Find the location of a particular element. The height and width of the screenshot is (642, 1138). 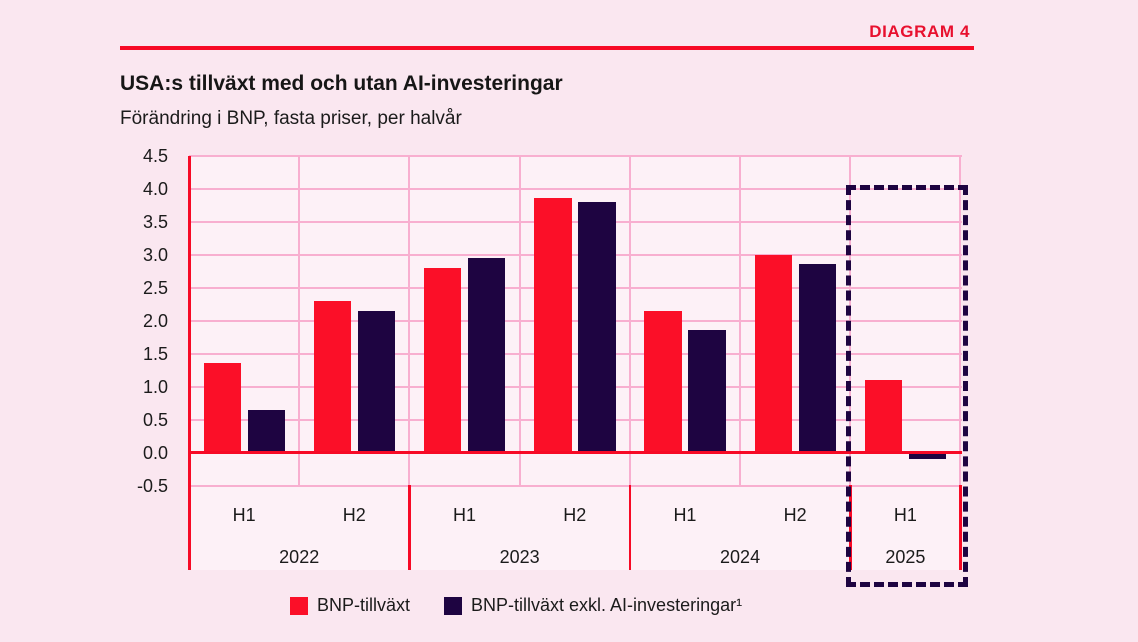

x-label-year-2023: 2023 is located at coordinates (519, 557).